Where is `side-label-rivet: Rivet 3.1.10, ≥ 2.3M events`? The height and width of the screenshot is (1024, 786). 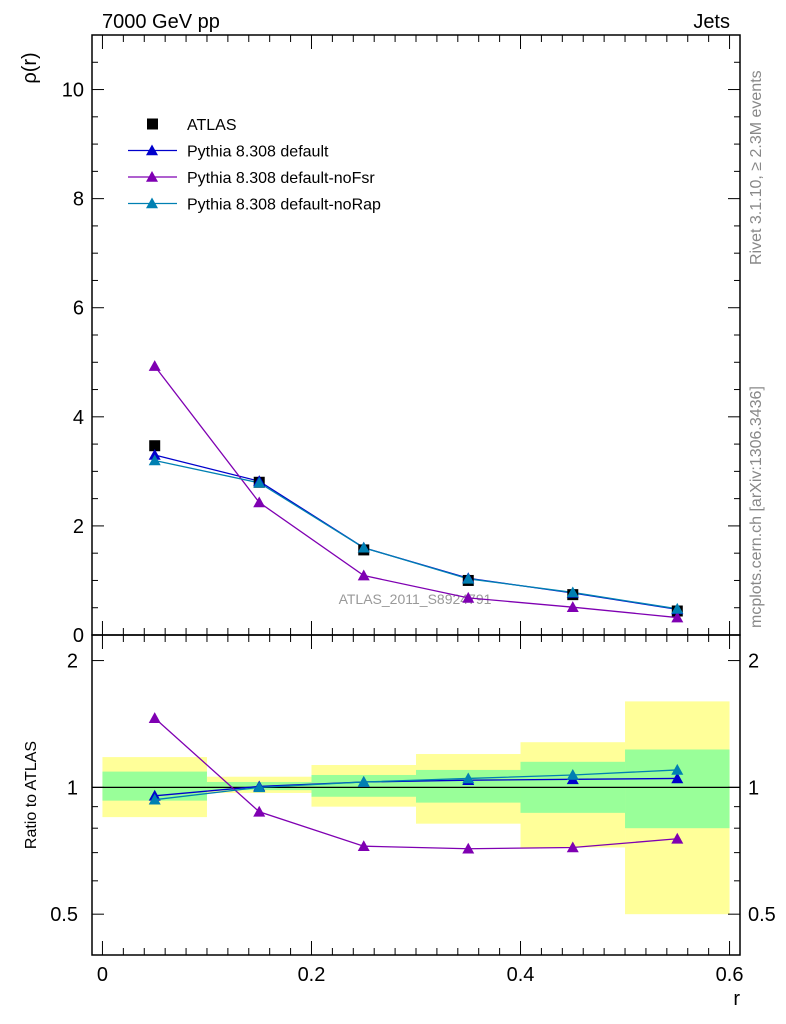
side-label-rivet: Rivet 3.1.10, ≥ 2.3M events is located at coordinates (756, 167).